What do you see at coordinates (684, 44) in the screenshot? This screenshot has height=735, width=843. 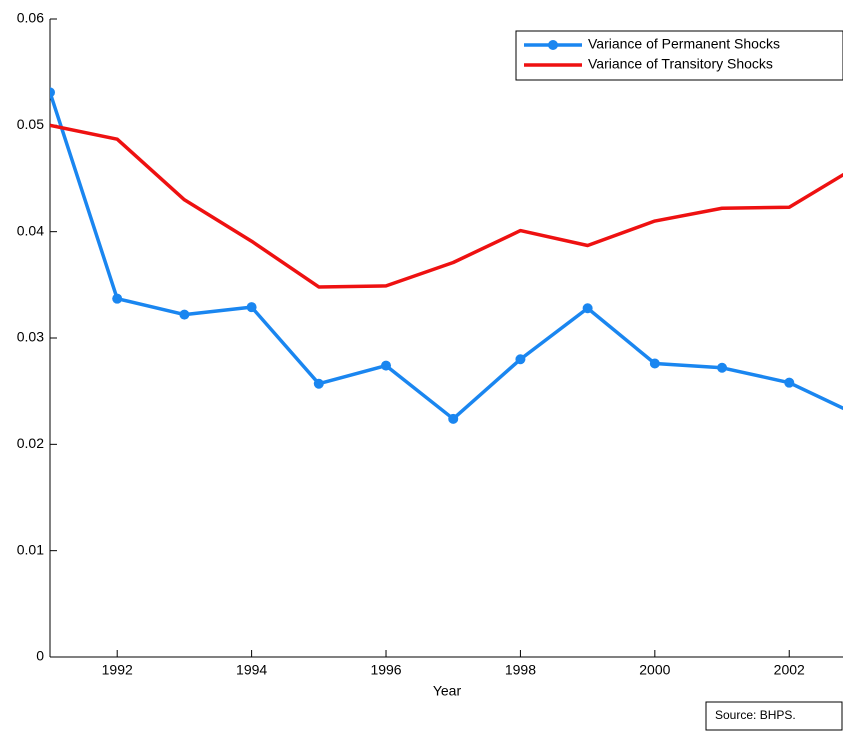 I see `legend-label: Variance of Permanent Shocks` at bounding box center [684, 44].